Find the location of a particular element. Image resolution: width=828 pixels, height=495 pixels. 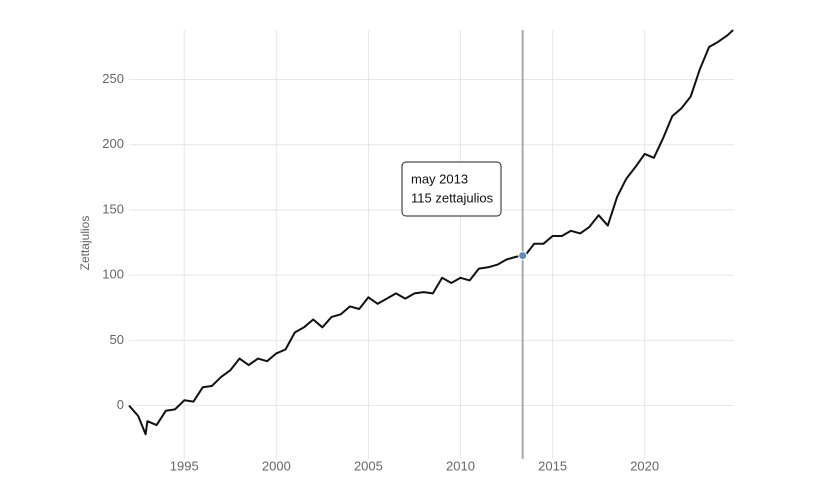

y-tick-label: 50 is located at coordinates (117, 339).